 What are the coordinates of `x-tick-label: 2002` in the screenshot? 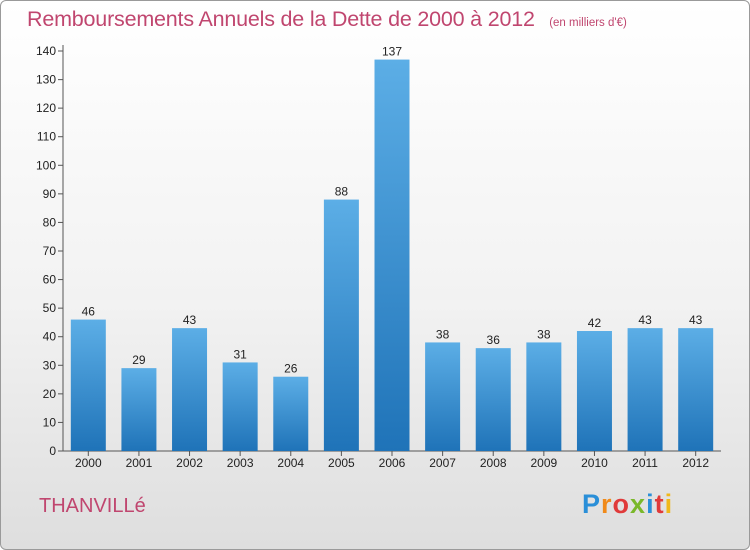 It's located at (189, 463).